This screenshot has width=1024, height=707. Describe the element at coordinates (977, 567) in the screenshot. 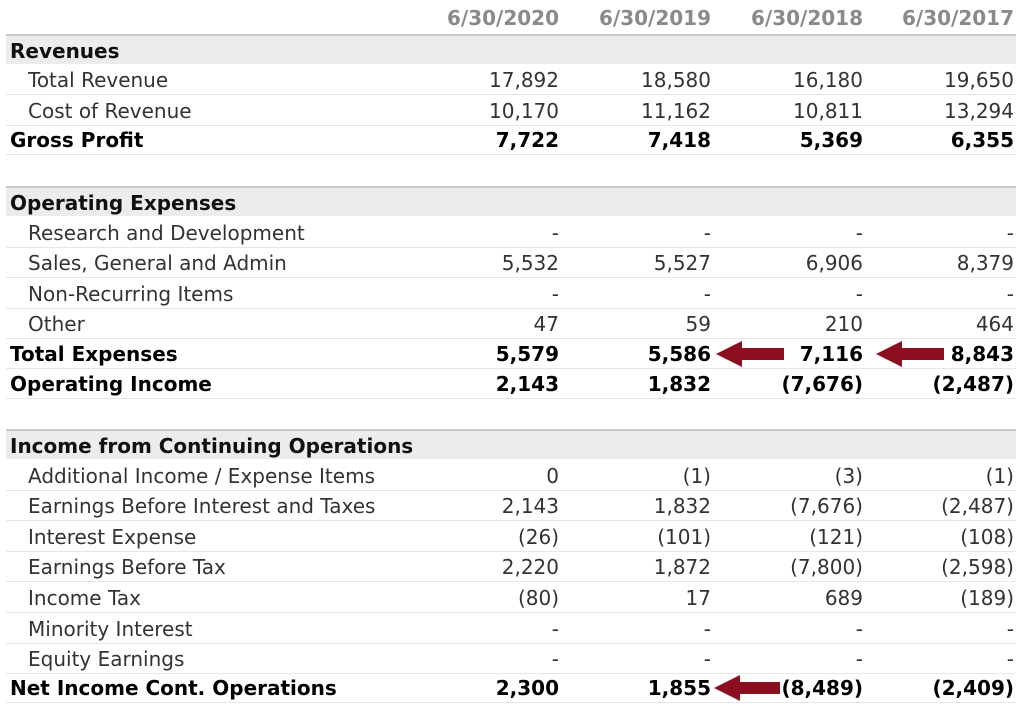

I see `cell-2017: (2,598)` at that location.